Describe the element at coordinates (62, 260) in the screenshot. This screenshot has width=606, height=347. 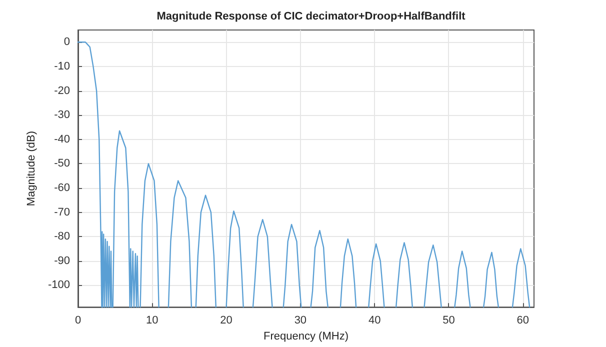
I see `y-tick-label: -90` at that location.